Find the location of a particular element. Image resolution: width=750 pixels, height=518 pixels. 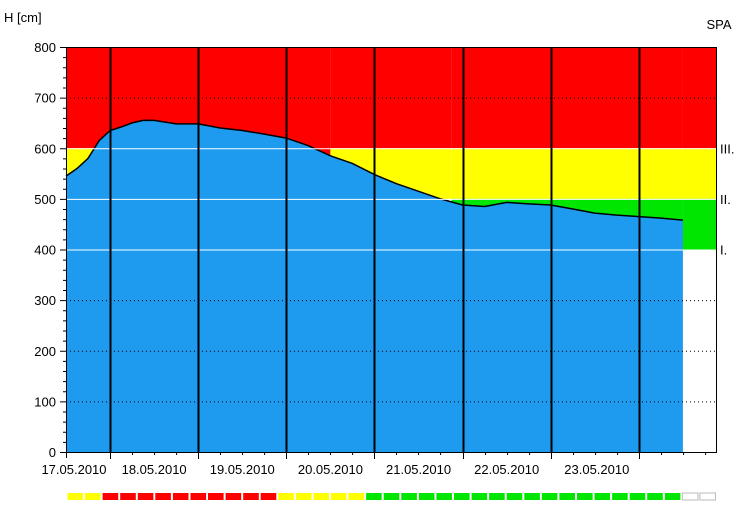

y-tick-label: 200 is located at coordinates (45, 351).